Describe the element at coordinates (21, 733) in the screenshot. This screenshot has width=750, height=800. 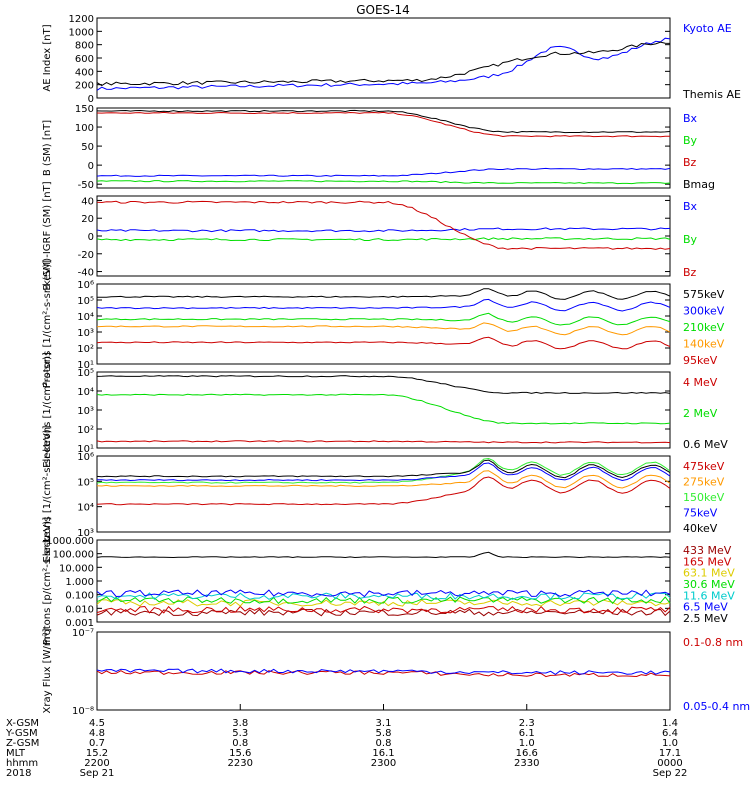
I see `x-row-label: Y-GSM` at that location.